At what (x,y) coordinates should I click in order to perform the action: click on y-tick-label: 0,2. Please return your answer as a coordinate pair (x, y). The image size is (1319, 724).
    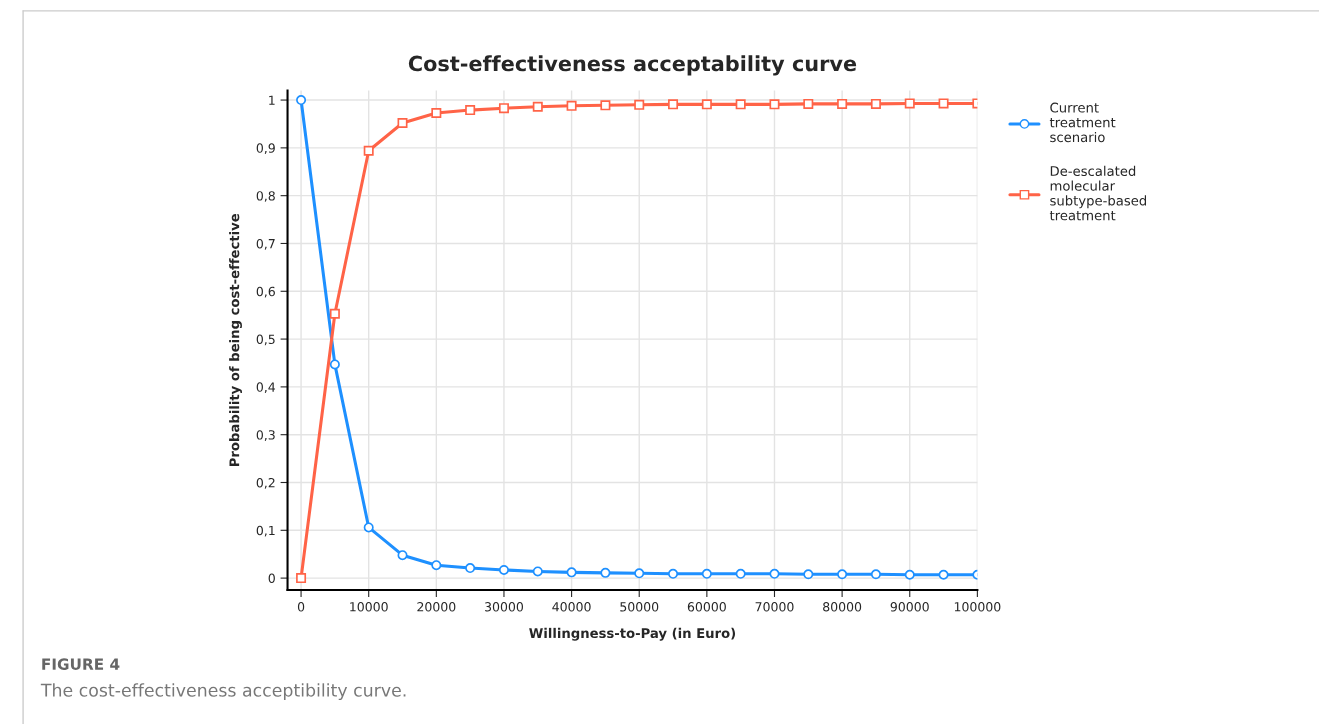
    Looking at the image, I should click on (265, 483).